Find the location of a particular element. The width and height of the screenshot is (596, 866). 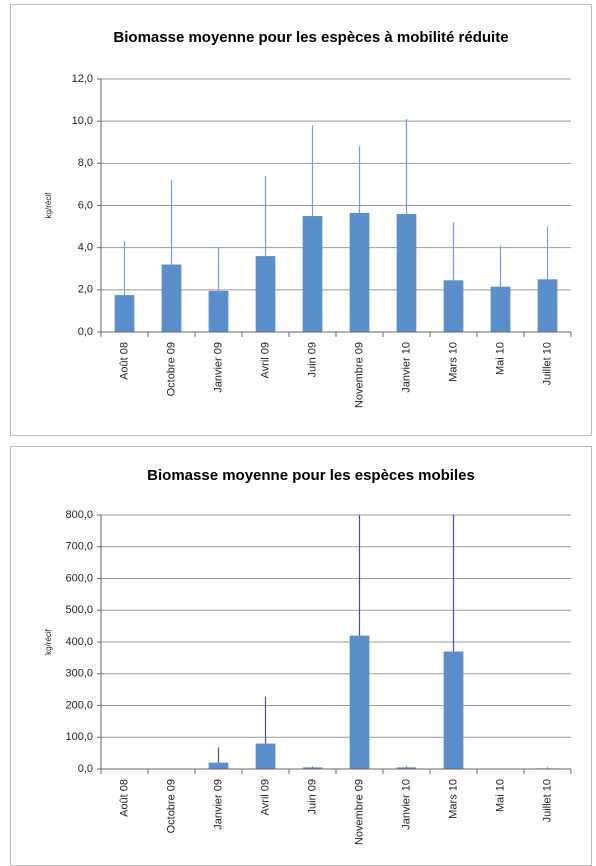

y-tick-label: 100,0 is located at coordinates (79, 737).